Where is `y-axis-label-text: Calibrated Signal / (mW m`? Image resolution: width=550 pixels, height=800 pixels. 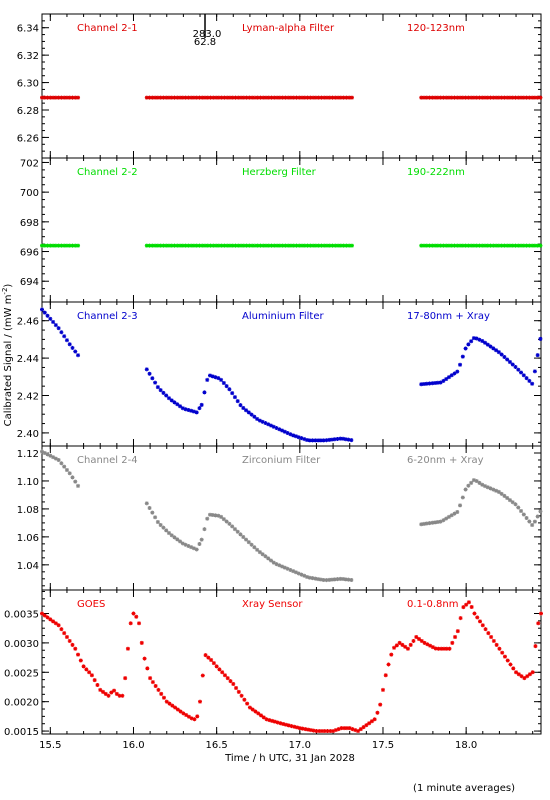 y-axis-label-text: Calibrated Signal / (mW m is located at coordinates (8, 361).